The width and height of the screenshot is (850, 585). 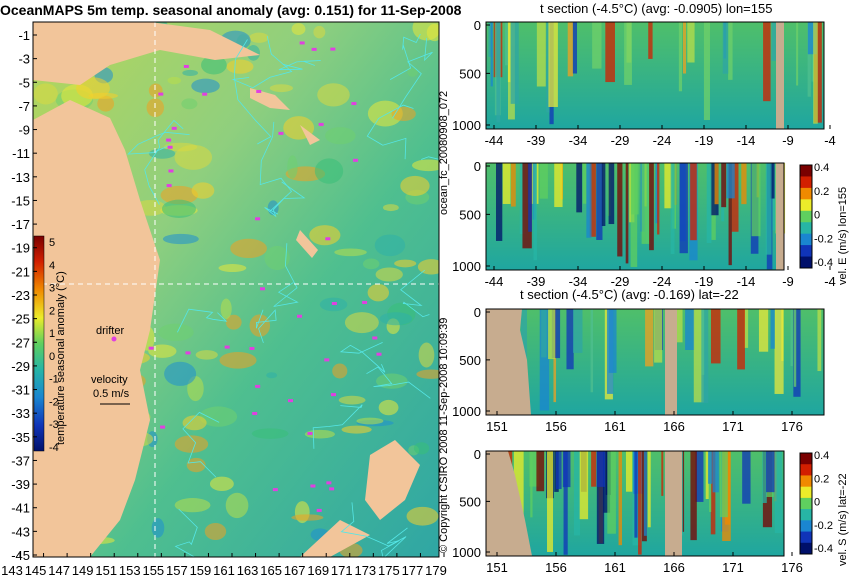 I want to click on map-x-tick-label: 167, so click(x=295, y=570).